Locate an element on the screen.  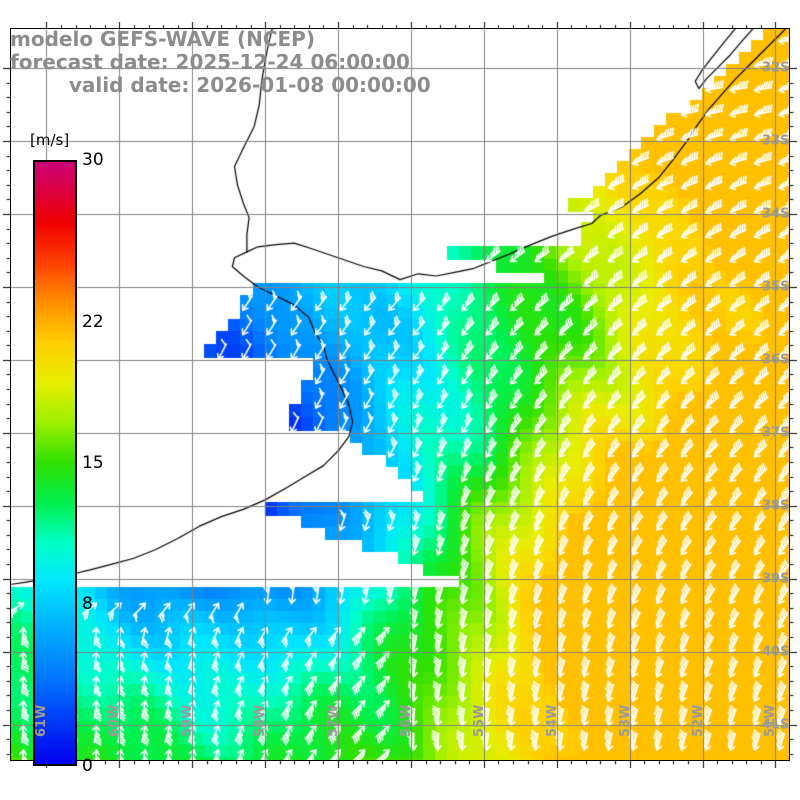
colorbar-label-22: 22 is located at coordinates (93, 321).